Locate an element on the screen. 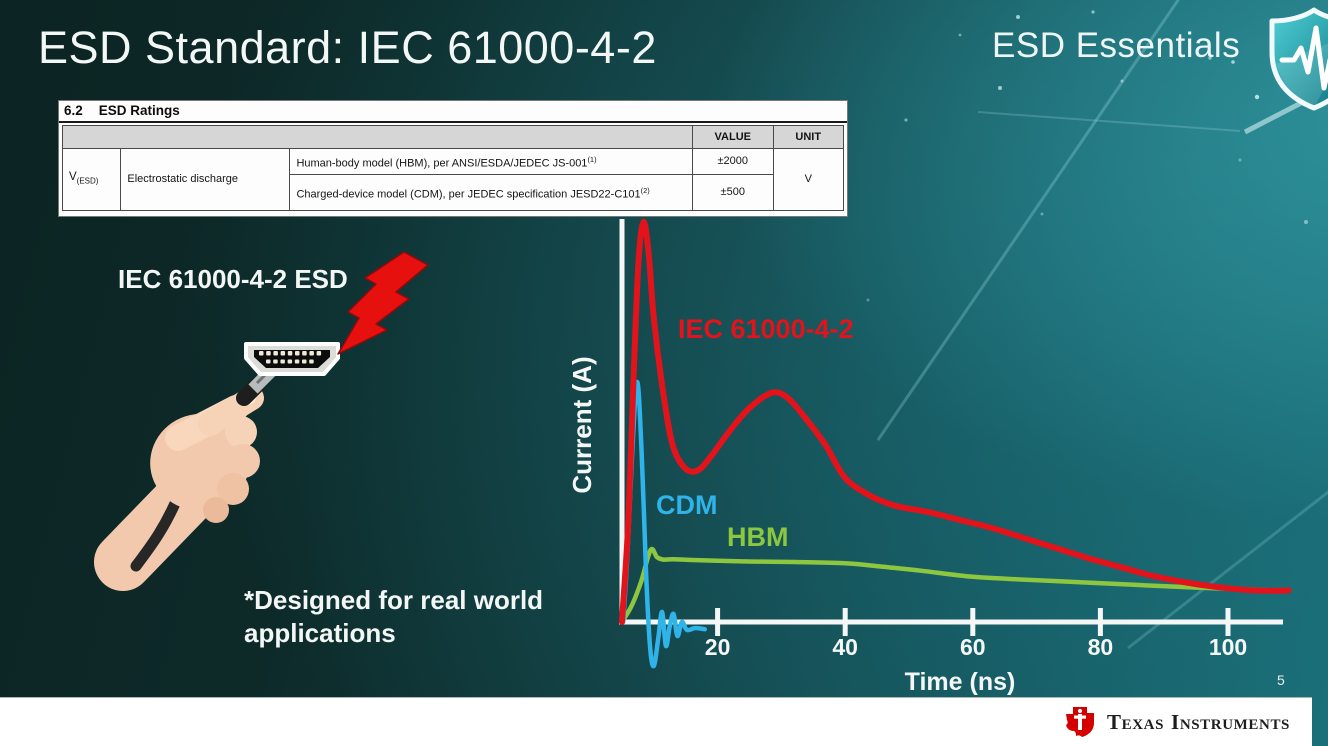 The height and width of the screenshot is (746, 1328). illustration-label: IEC 61000-4-2 ESD is located at coordinates (233, 279).